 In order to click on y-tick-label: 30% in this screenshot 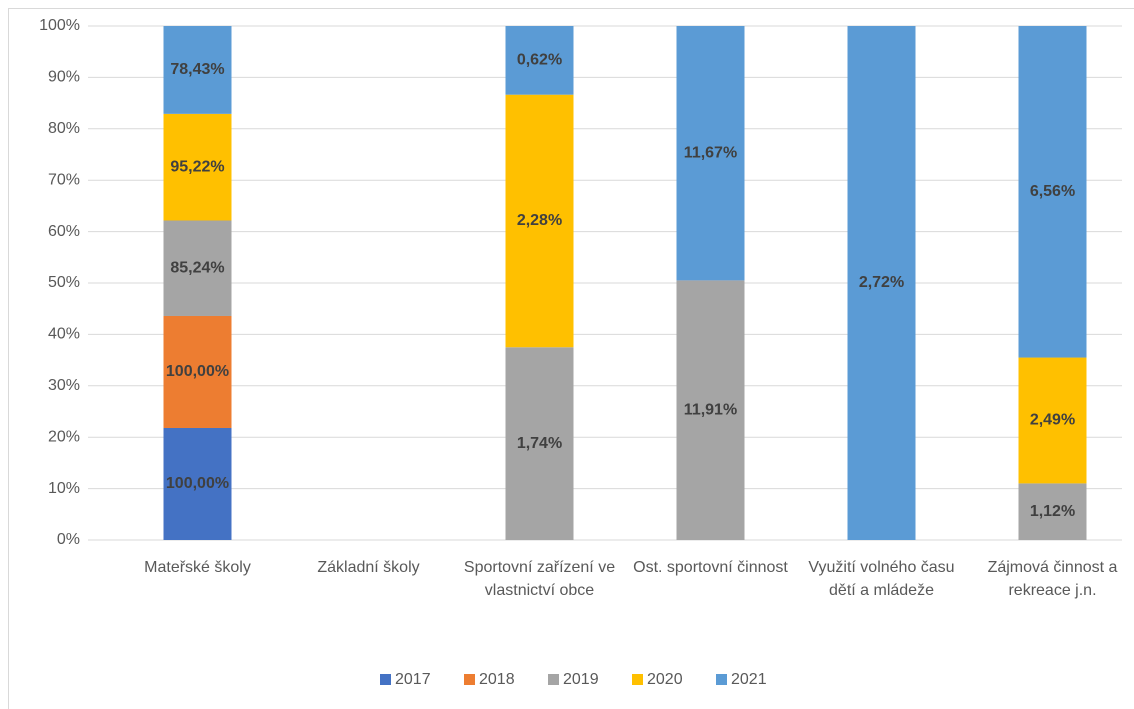, I will do `click(64, 385)`.